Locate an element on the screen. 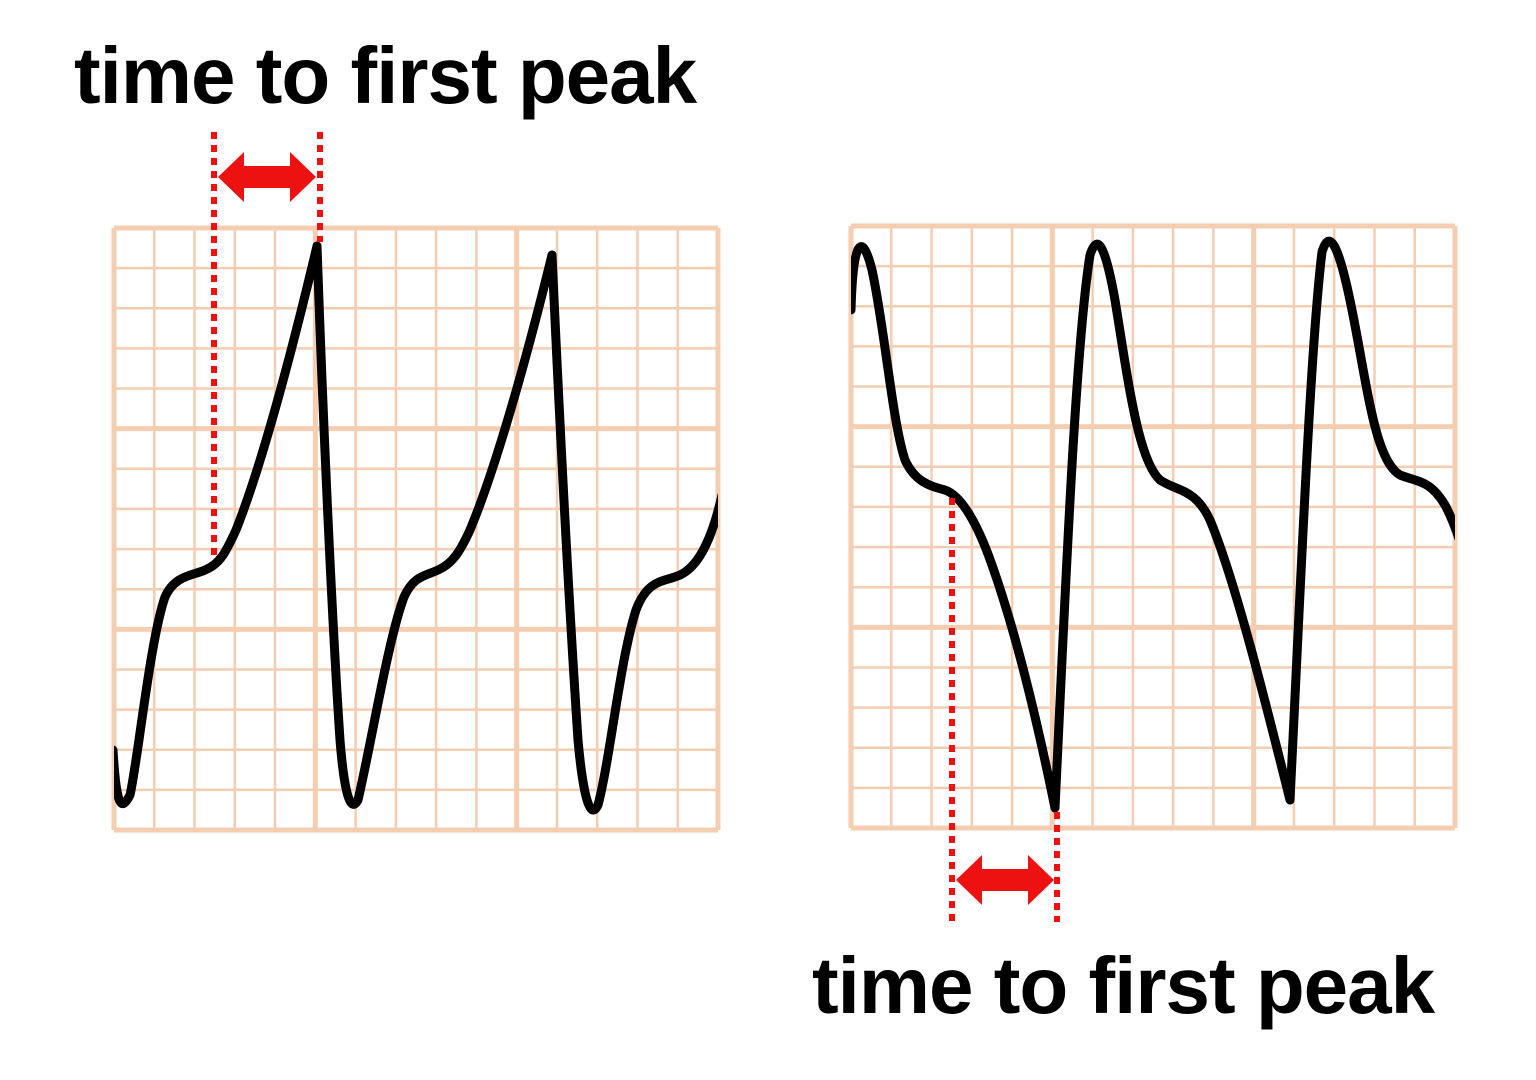 The image size is (1536, 1080). time-to-first-peak-marker-right is located at coordinates (1004, 710).